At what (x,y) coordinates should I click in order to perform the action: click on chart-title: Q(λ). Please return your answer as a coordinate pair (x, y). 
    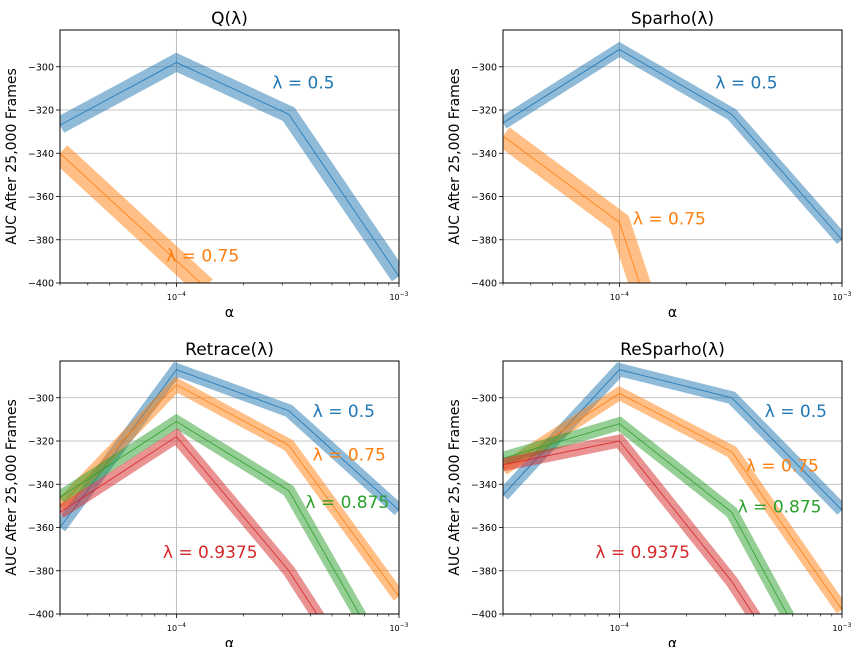
    Looking at the image, I should click on (229, 19).